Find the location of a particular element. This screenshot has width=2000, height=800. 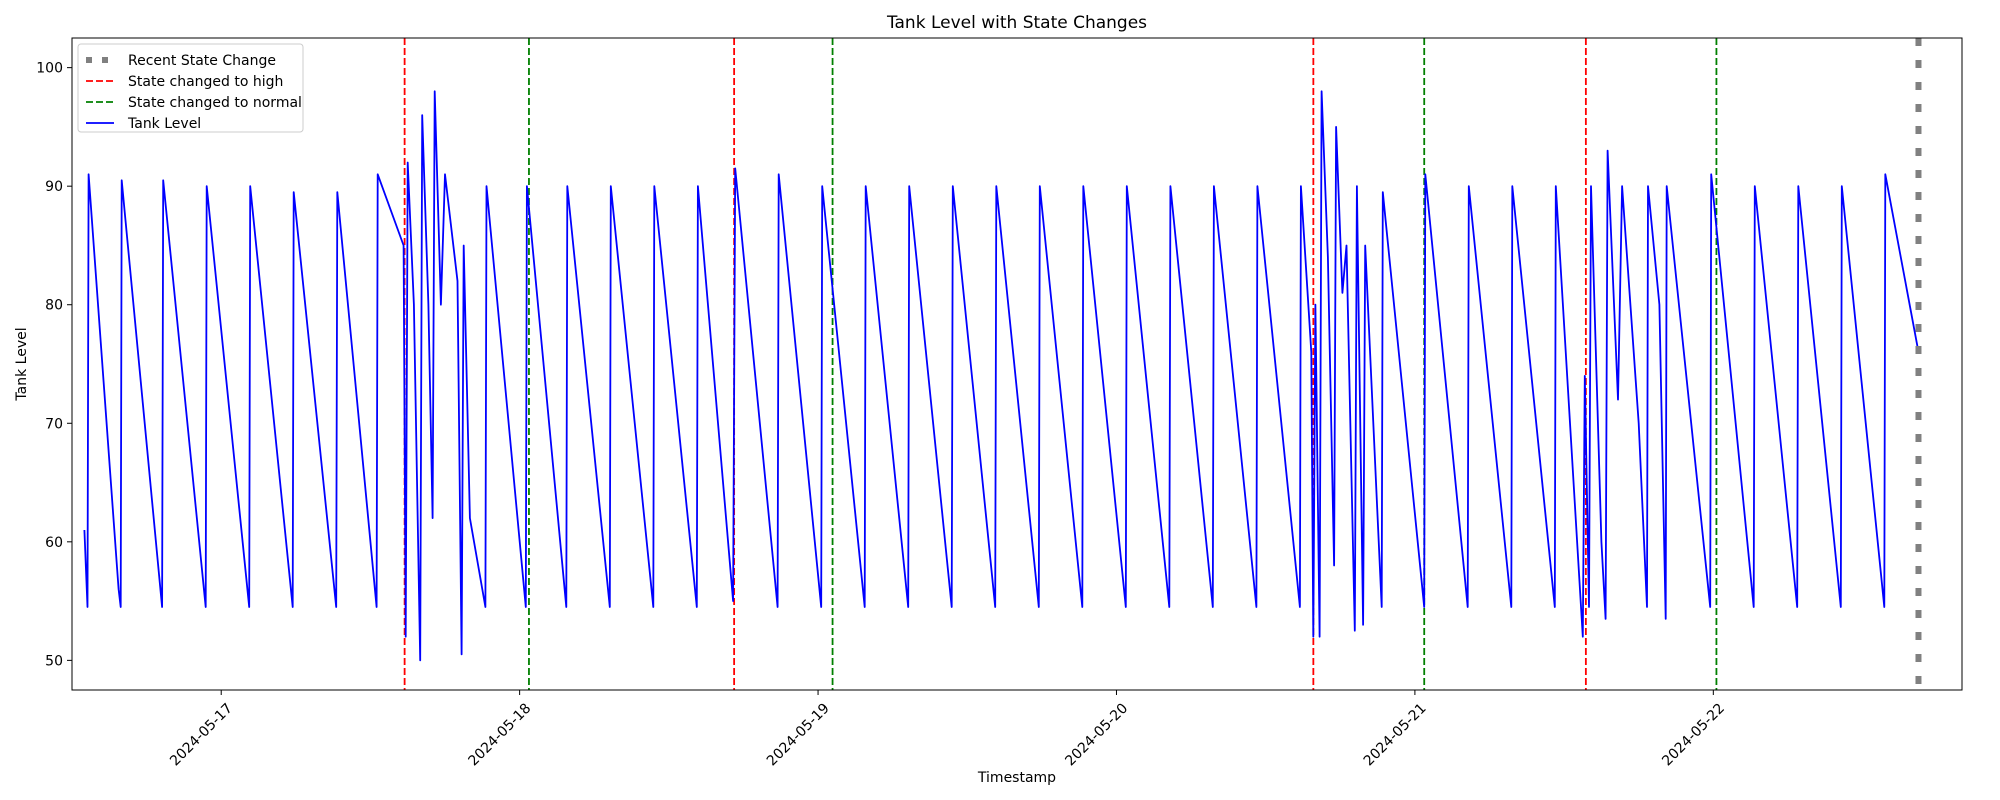

x-tick-label: 2024-05-22 is located at coordinates (1693, 734).